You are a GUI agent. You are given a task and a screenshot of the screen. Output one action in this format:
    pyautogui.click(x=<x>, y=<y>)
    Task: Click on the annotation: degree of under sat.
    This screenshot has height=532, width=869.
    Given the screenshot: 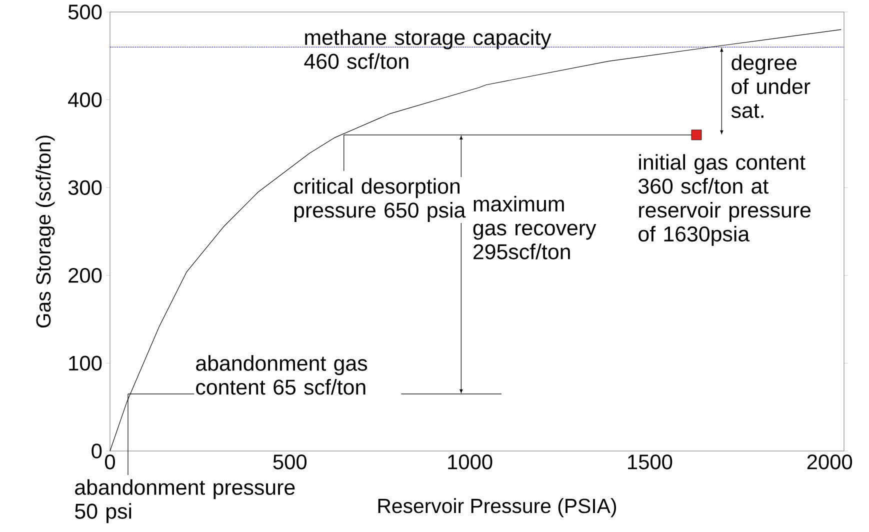 What is the action you would take?
    pyautogui.click(x=770, y=86)
    